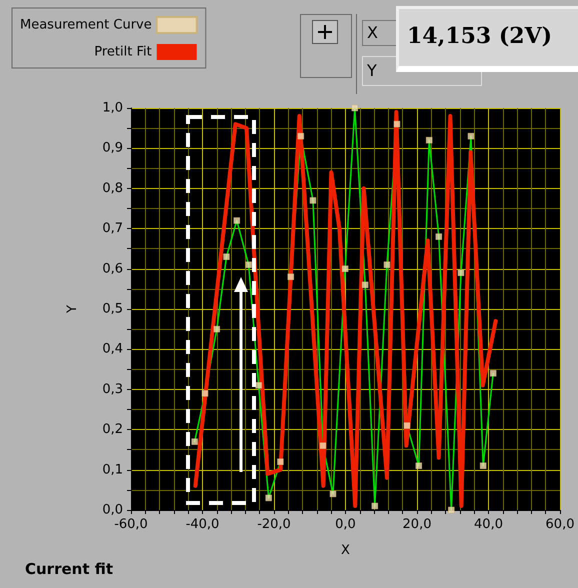 This screenshot has height=588, width=578. What do you see at coordinates (112, 148) in the screenshot?
I see `y-tick-label: 0,9` at bounding box center [112, 148].